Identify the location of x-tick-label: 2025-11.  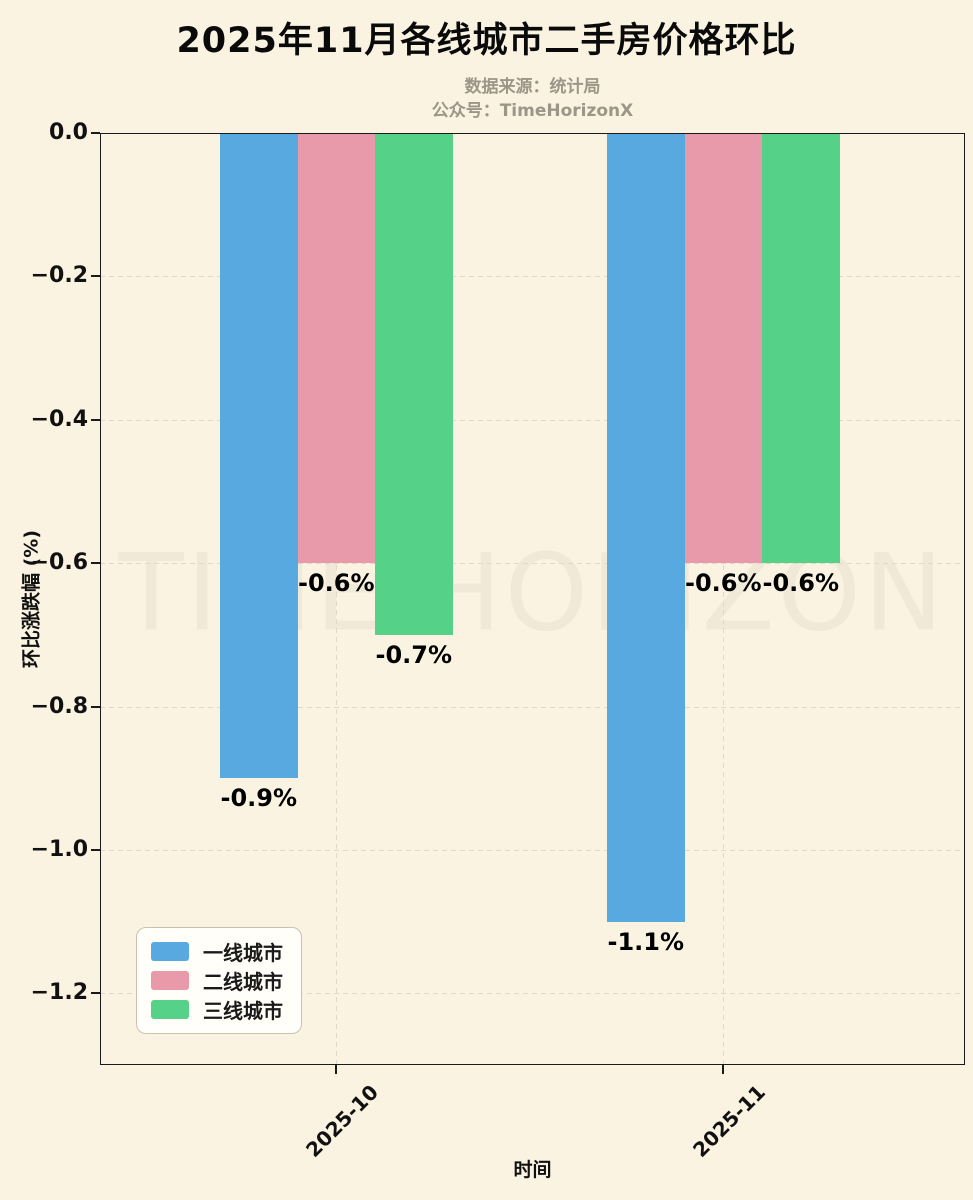
(729, 1121).